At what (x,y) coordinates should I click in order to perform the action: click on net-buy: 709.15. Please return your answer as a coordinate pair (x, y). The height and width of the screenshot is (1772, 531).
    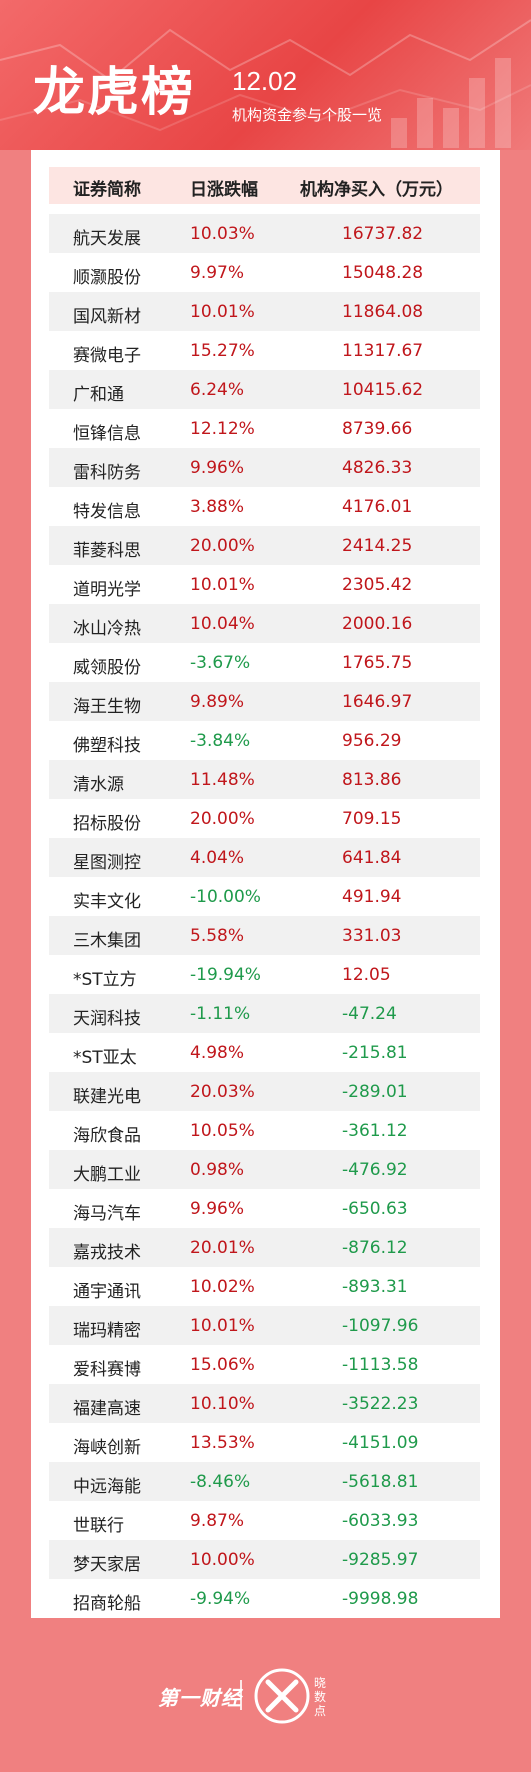
    Looking at the image, I should click on (372, 819).